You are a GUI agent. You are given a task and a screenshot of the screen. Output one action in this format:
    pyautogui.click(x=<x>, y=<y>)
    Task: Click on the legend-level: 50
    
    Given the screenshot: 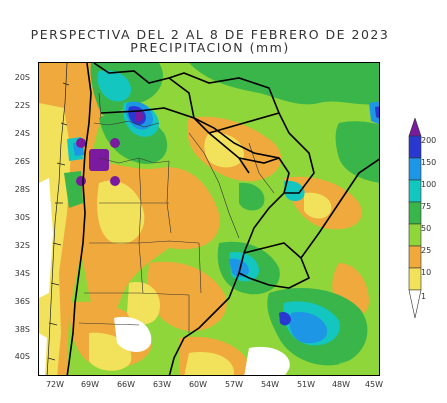 What is the action you would take?
    pyautogui.click(x=426, y=228)
    